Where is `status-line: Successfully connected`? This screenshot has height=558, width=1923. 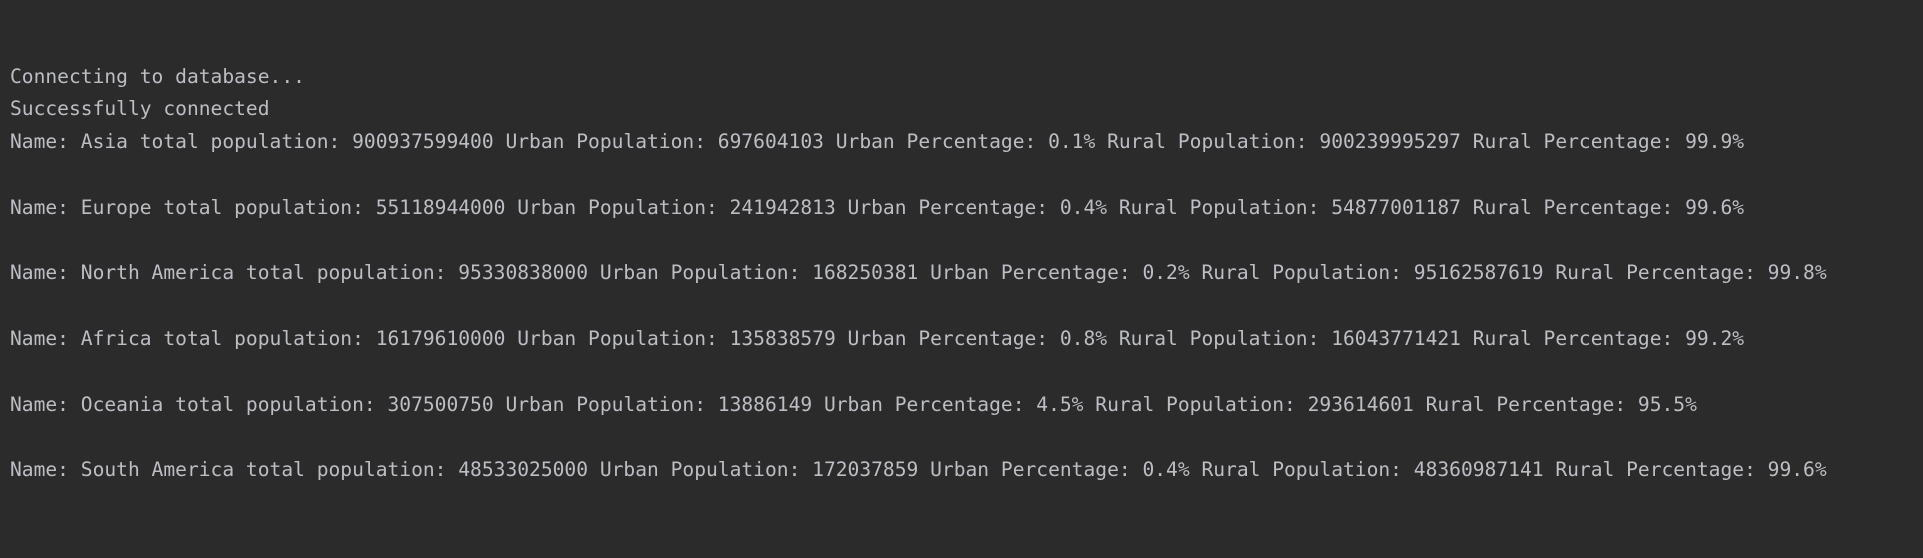 status-line: Successfully connected is located at coordinates (140, 109).